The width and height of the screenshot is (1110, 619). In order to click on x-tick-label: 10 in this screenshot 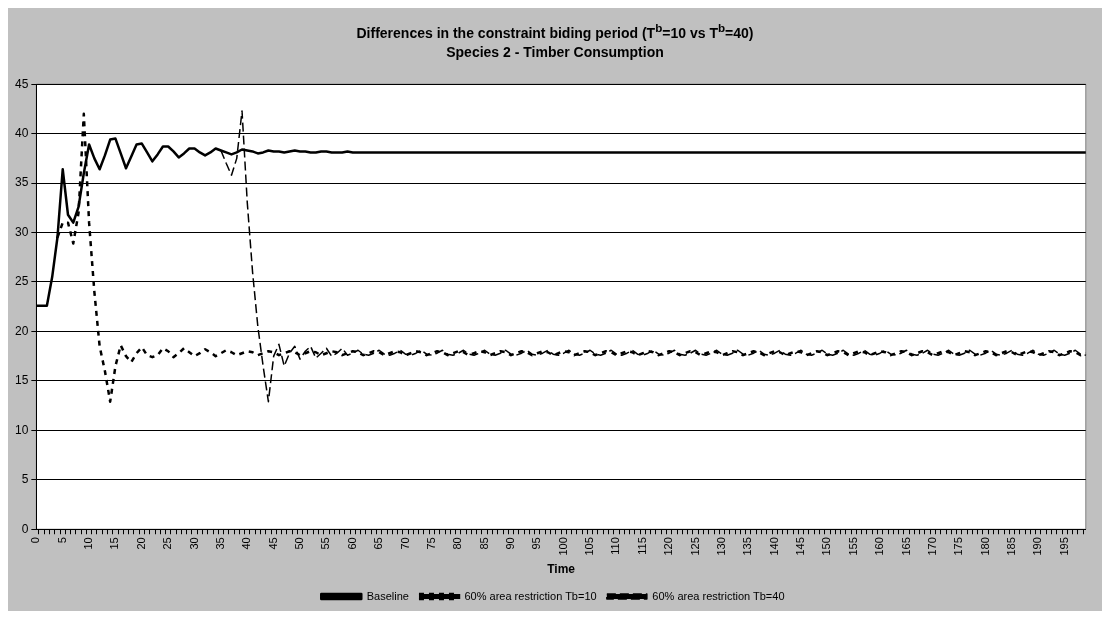, I will do `click(88, 543)`.